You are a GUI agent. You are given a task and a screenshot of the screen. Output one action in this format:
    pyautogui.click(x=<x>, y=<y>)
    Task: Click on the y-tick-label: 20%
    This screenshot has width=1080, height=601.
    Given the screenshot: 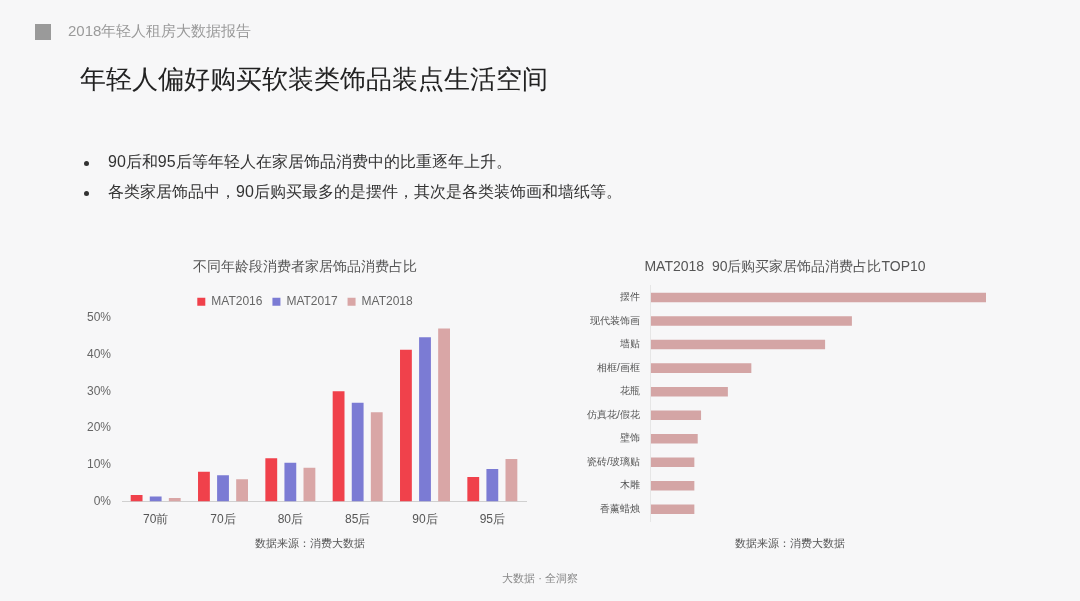 What is the action you would take?
    pyautogui.click(x=99, y=427)
    